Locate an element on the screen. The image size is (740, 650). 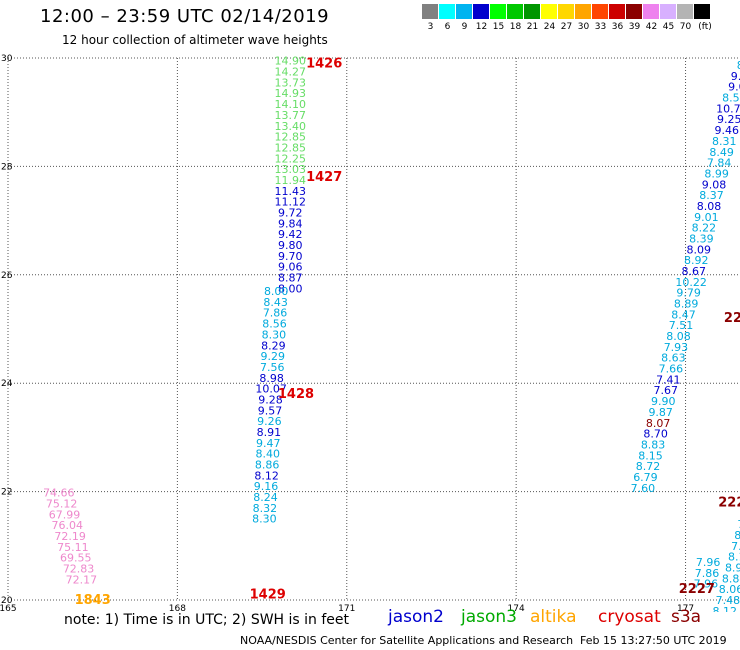
track-id-label: 1429 is located at coordinates (268, 595).